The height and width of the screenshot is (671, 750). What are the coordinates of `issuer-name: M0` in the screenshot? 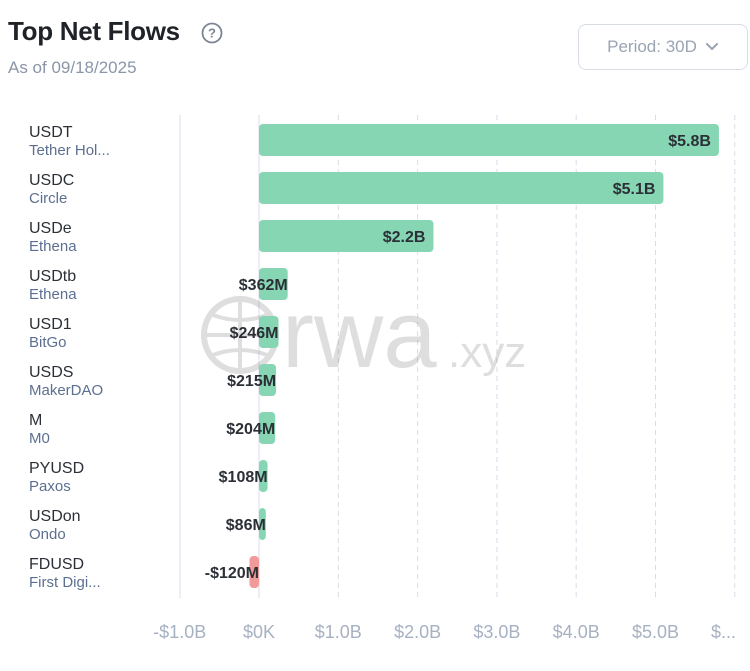 It's located at (39, 438).